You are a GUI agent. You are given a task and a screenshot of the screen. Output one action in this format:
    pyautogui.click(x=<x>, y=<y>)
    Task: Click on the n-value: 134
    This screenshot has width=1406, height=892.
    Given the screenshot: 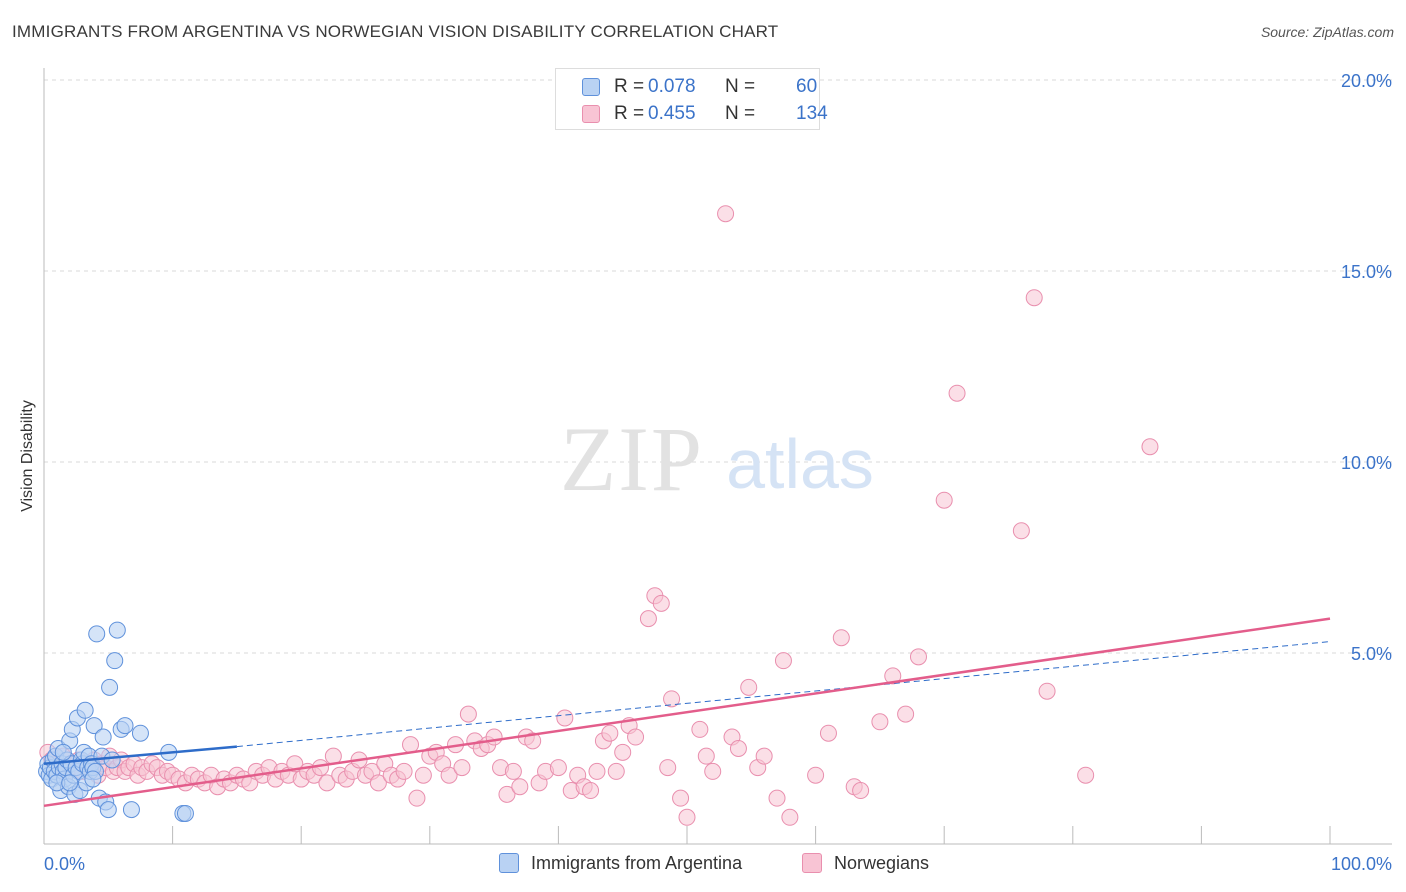 What is the action you would take?
    pyautogui.click(x=812, y=113)
    